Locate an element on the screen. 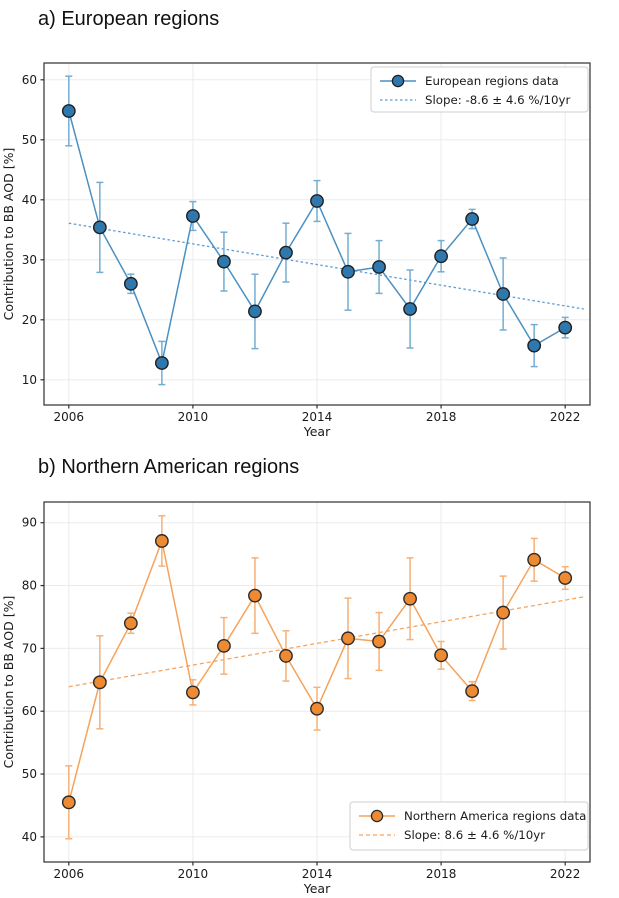 The height and width of the screenshot is (898, 619). y-tick-label: 90 is located at coordinates (29, 523).